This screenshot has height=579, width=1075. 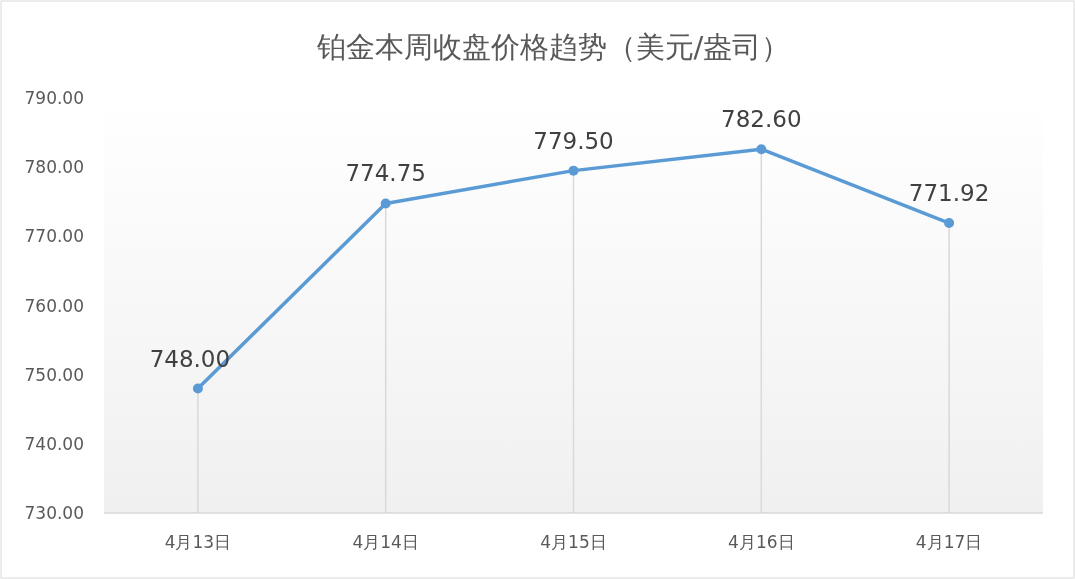 What do you see at coordinates (761, 542) in the screenshot?
I see `x-tick-label: 4月16日` at bounding box center [761, 542].